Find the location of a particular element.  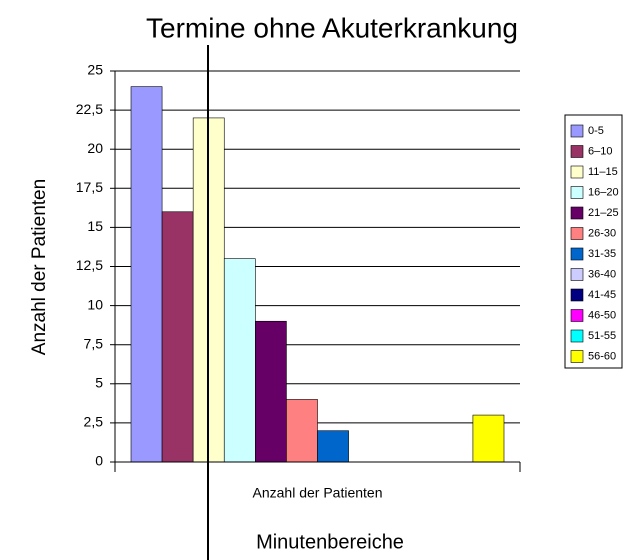

y-tick-label: 17,5 is located at coordinates (89, 187).